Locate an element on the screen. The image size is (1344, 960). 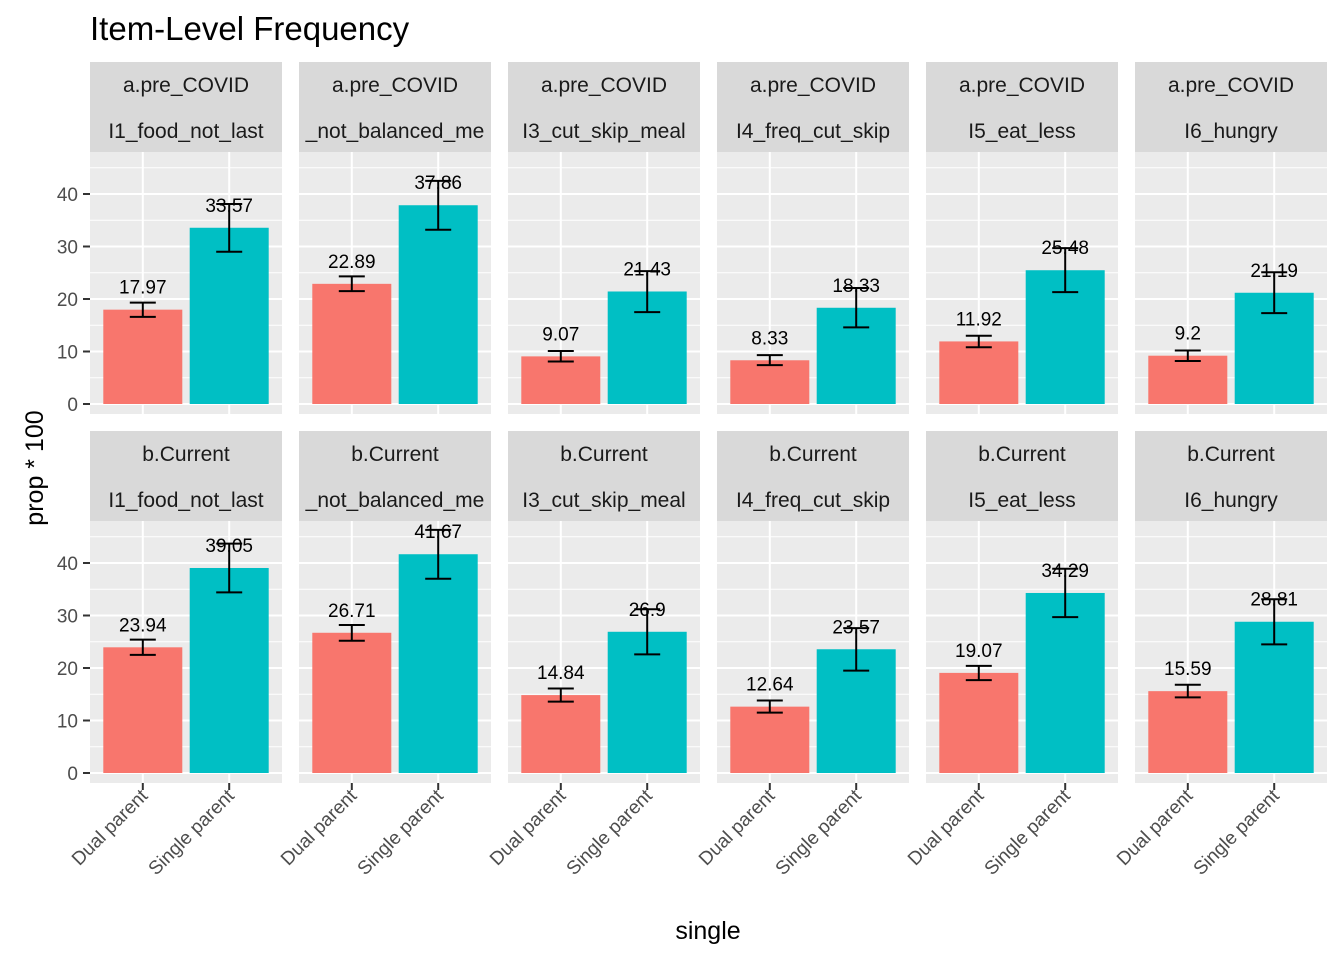
data-label: 18.33 is located at coordinates (856, 286).